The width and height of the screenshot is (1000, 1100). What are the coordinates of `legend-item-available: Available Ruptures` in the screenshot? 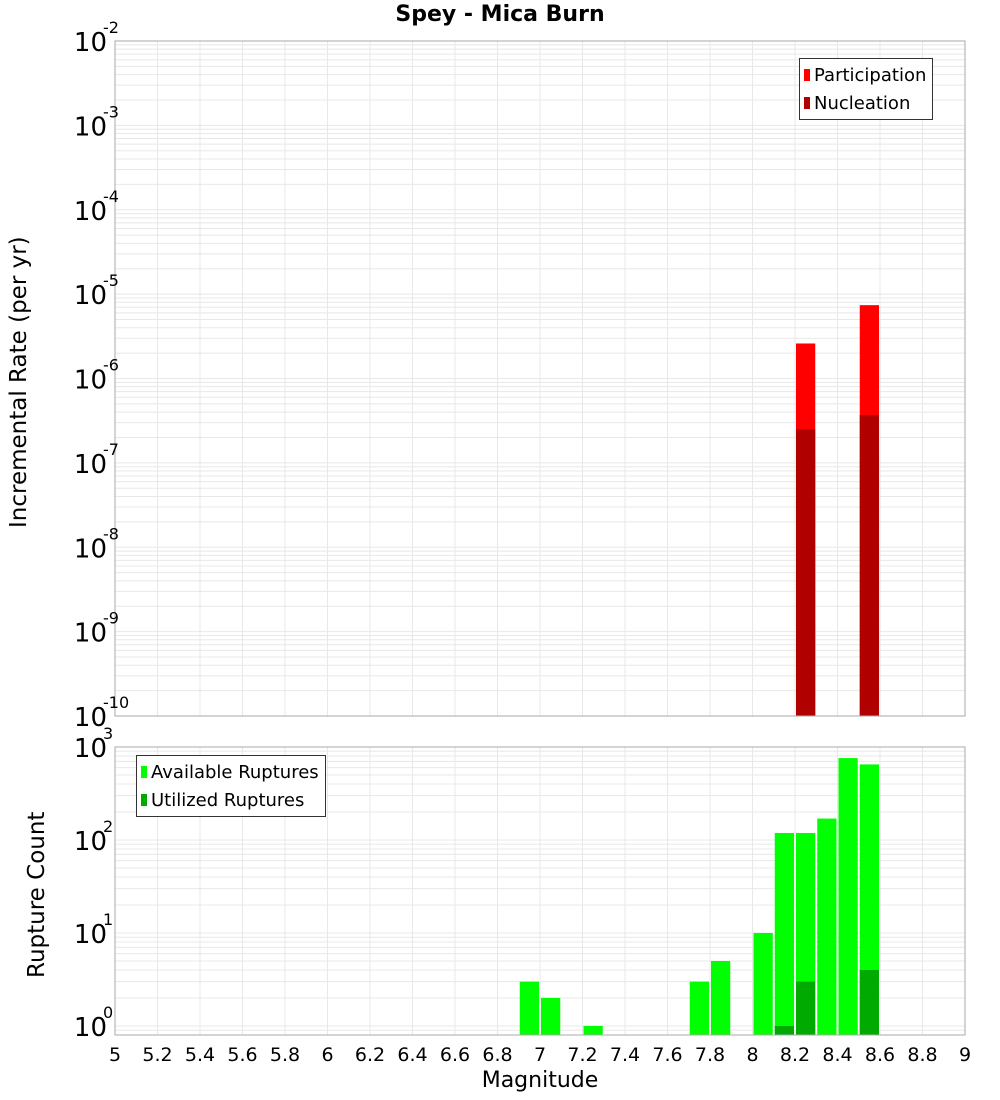 It's located at (229, 772).